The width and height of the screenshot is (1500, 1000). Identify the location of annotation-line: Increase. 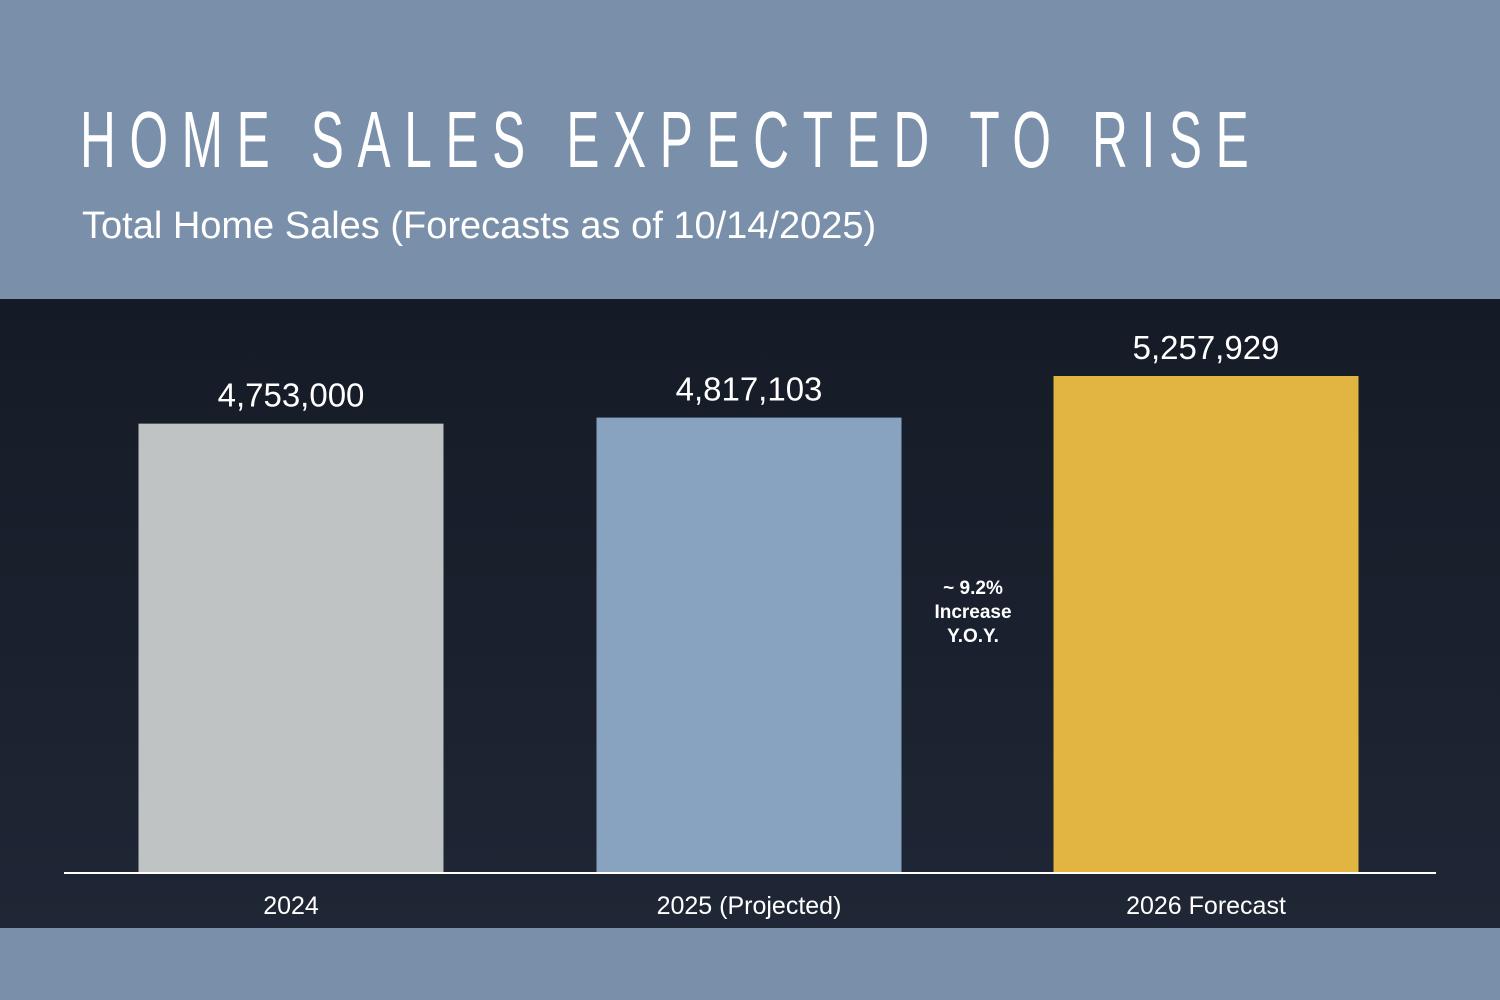
(973, 612).